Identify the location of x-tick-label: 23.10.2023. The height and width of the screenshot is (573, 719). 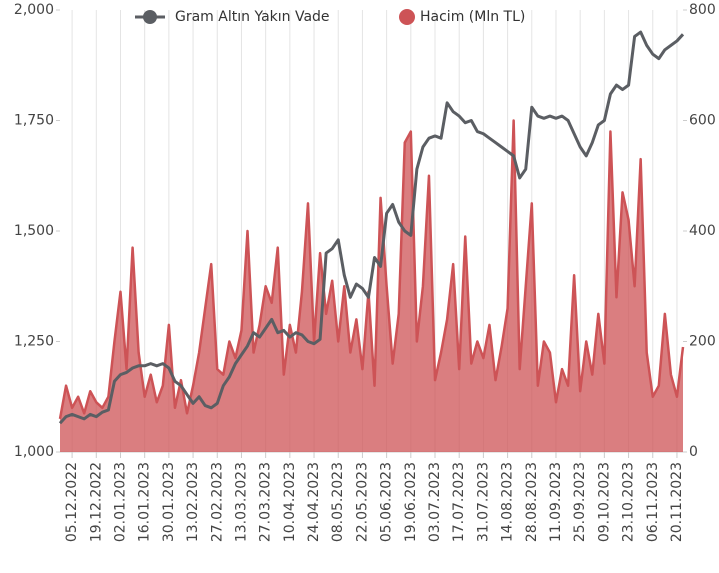
(629, 502).